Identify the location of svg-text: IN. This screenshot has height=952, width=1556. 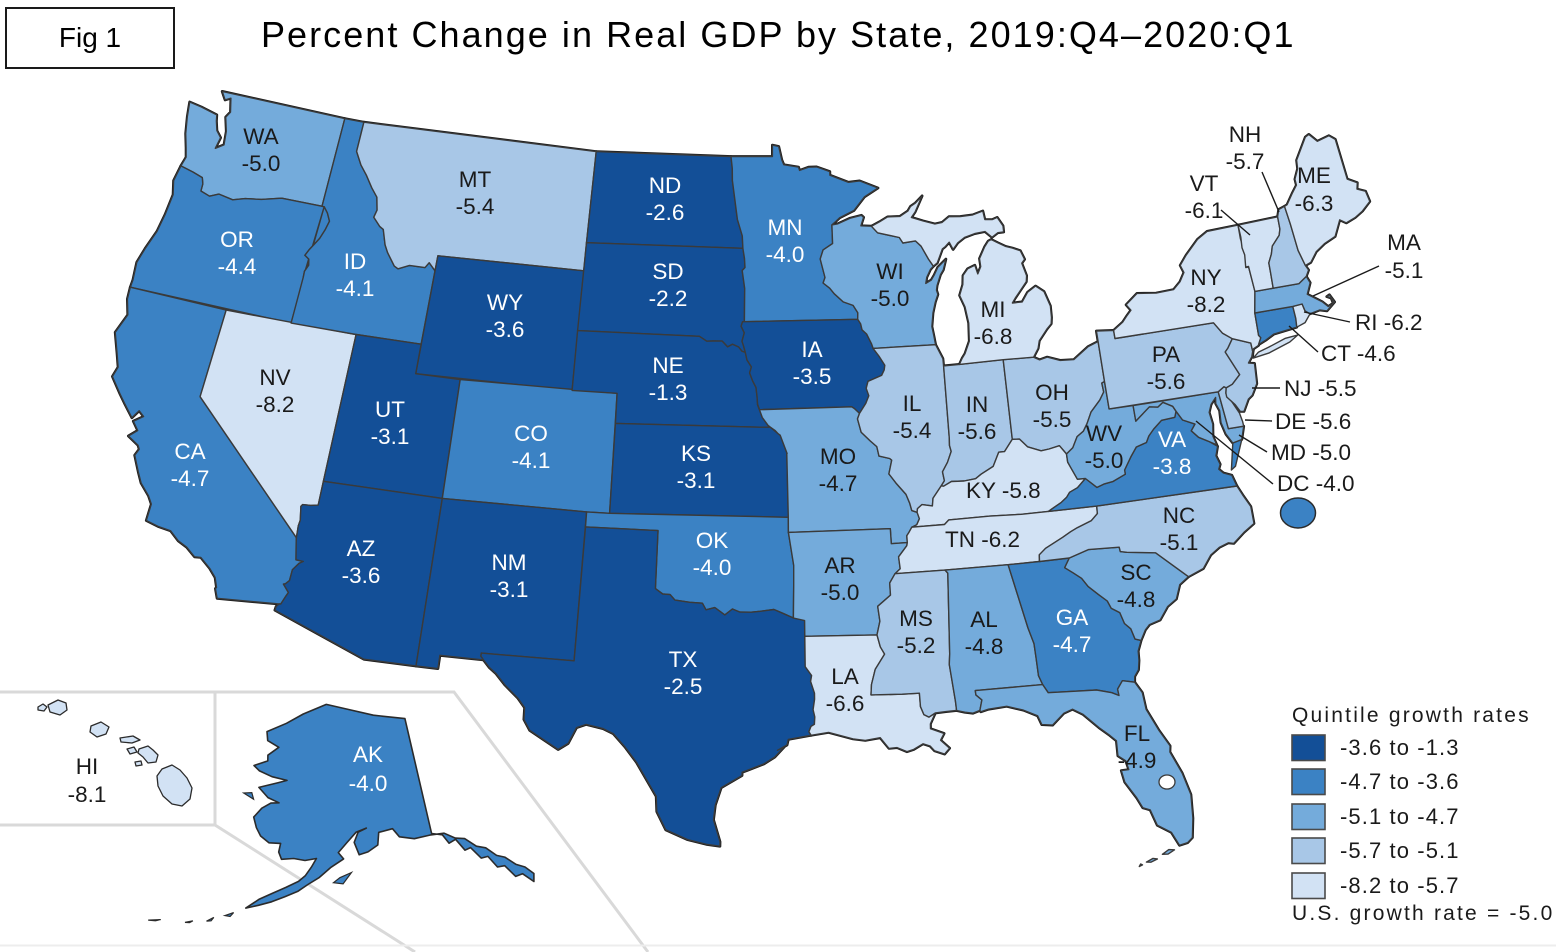
(977, 404).